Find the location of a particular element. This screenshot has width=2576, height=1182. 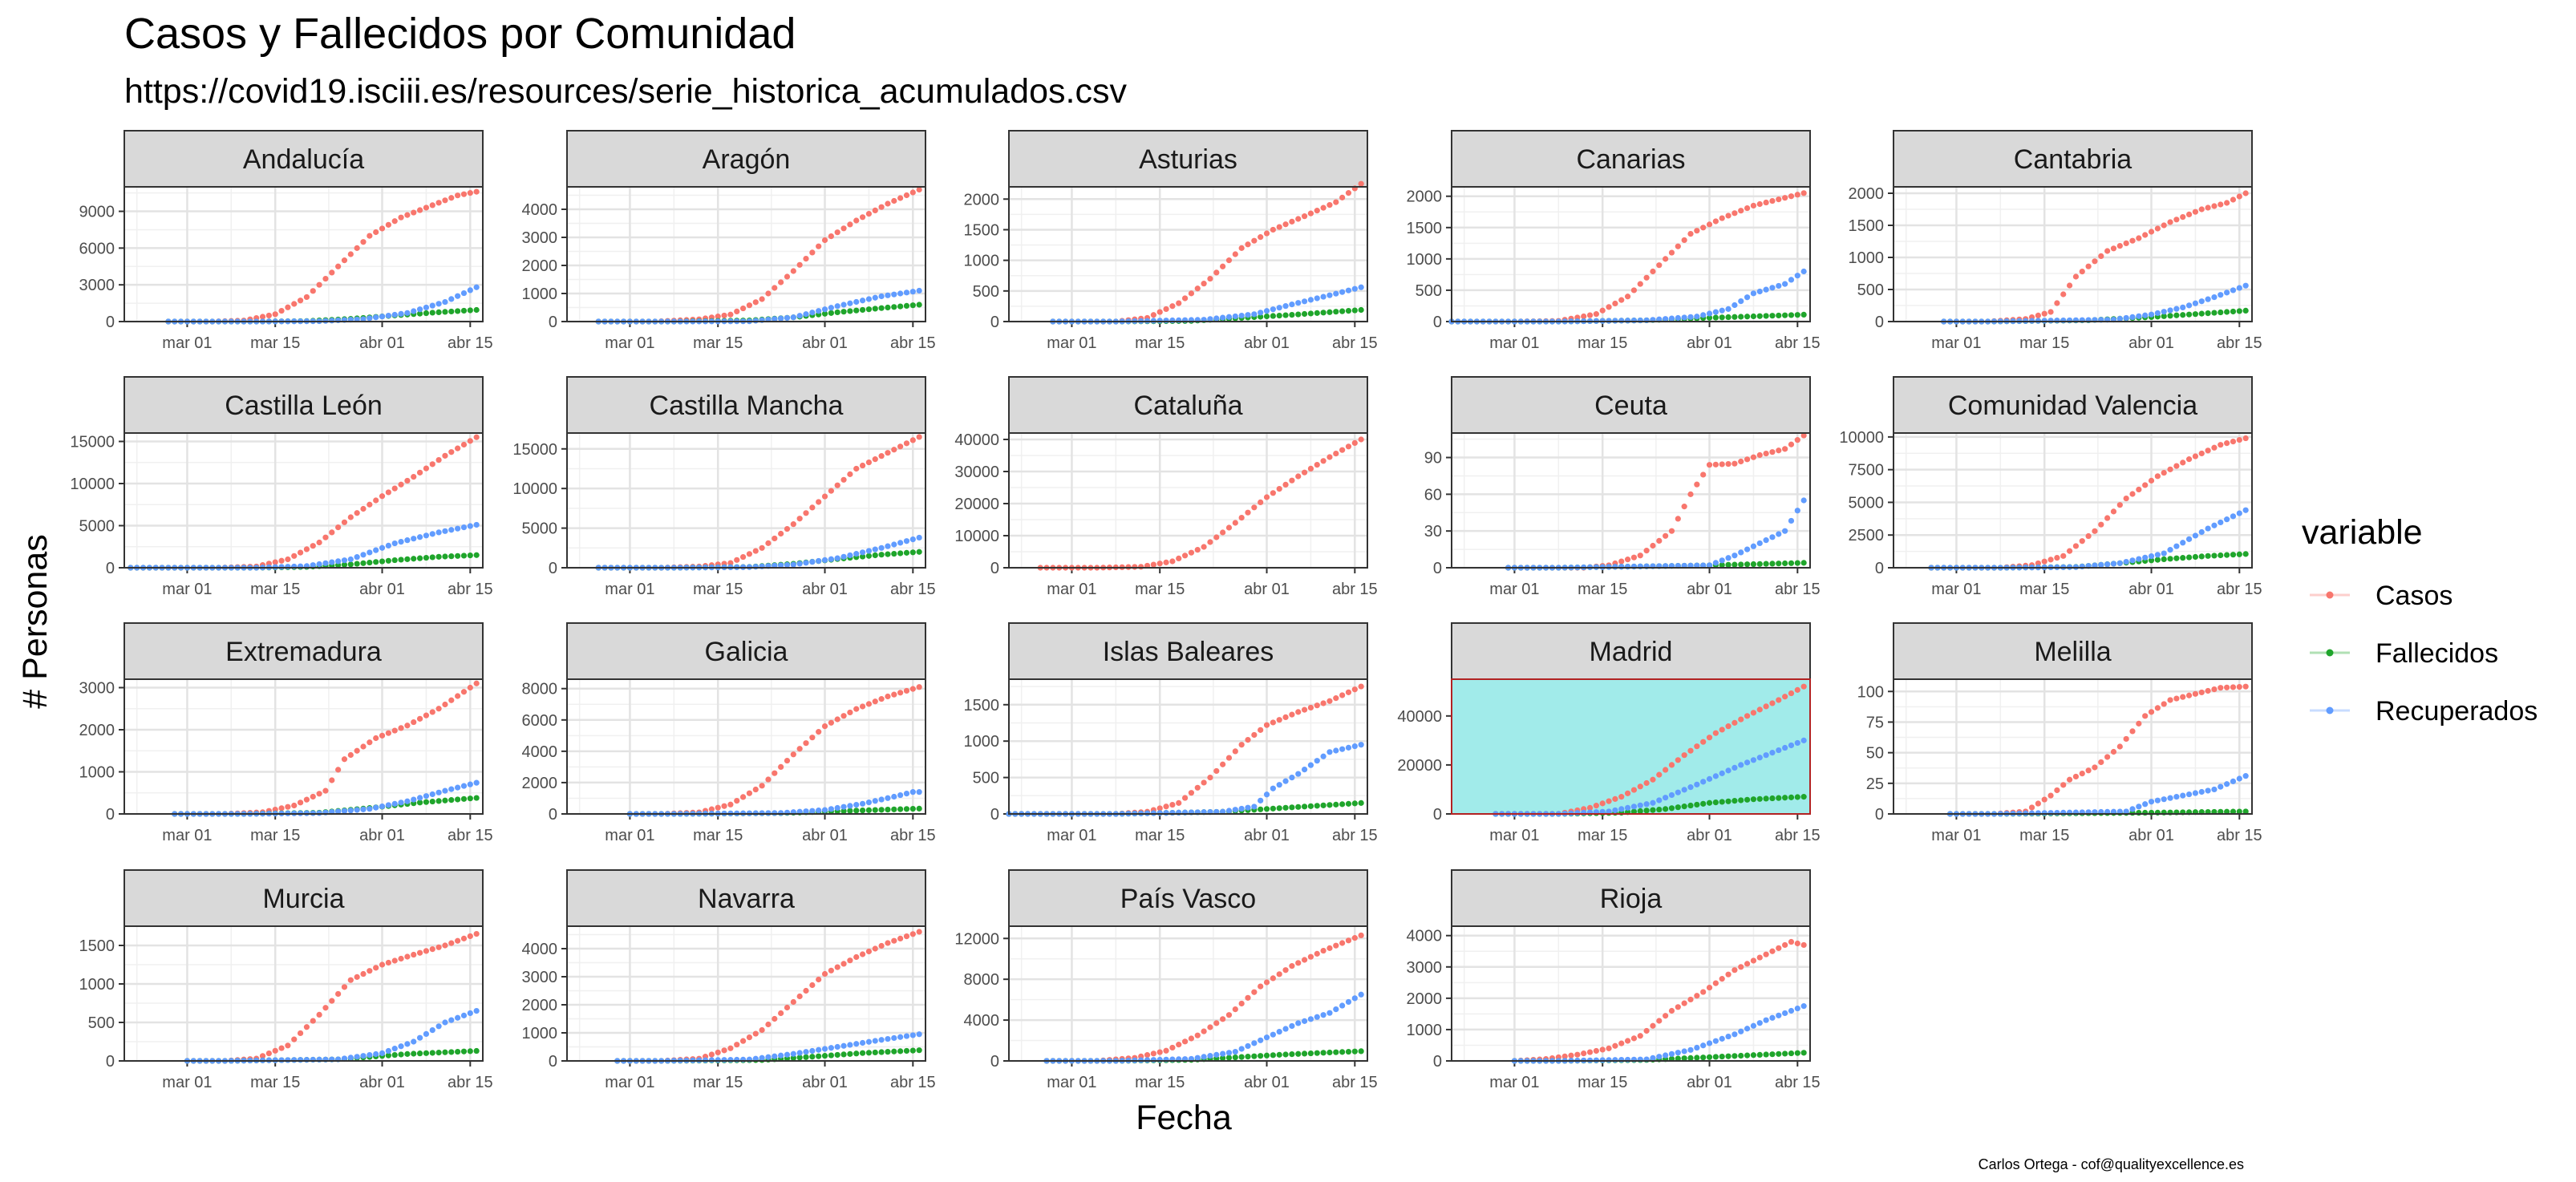

y-tick-label: 500 is located at coordinates (101, 1023).